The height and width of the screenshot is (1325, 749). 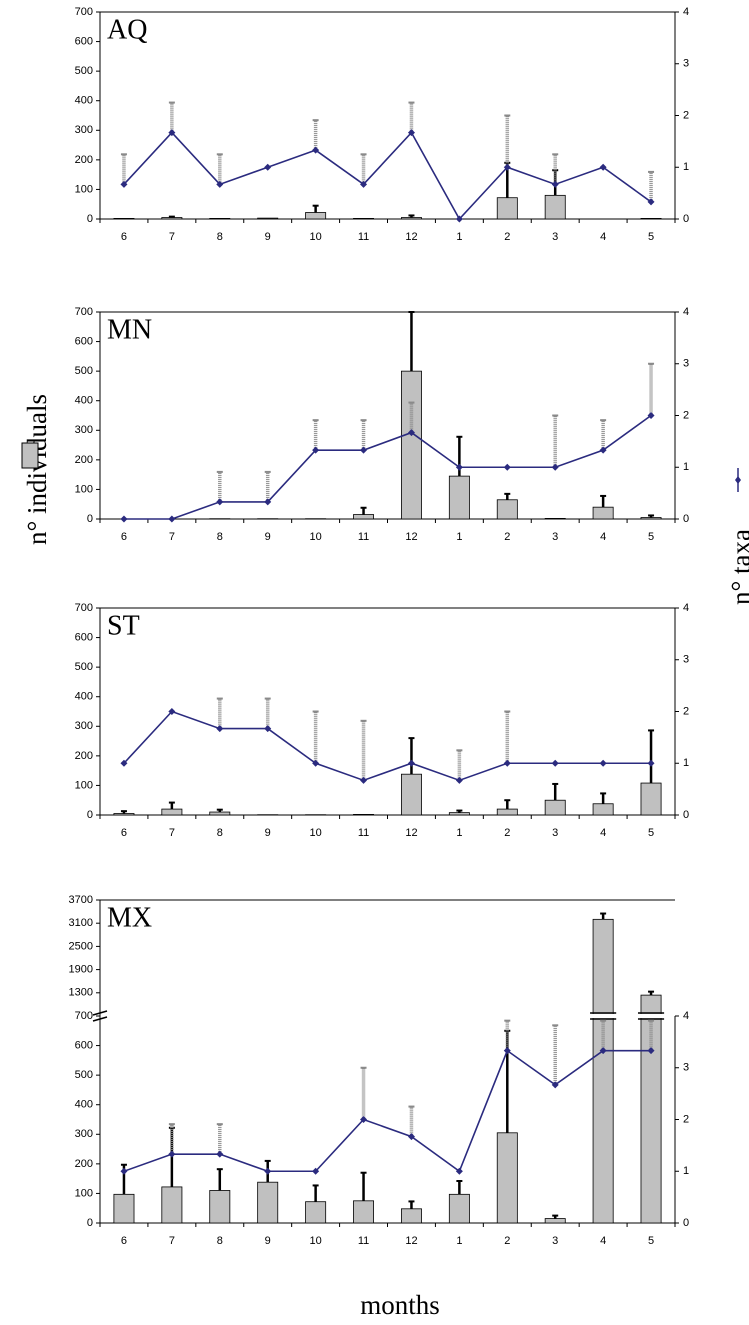 What do you see at coordinates (37, 469) in the screenshot?
I see `y-axis-label: n° individuals` at bounding box center [37, 469].